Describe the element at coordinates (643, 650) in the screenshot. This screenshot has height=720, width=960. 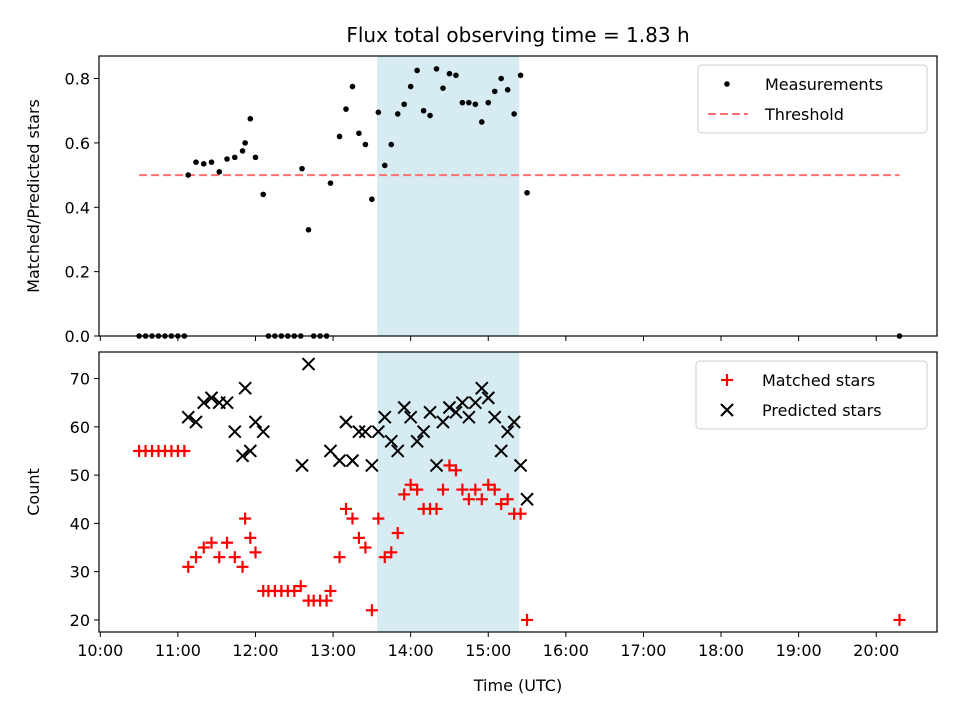
I see `x-tick-label: 17:00` at that location.